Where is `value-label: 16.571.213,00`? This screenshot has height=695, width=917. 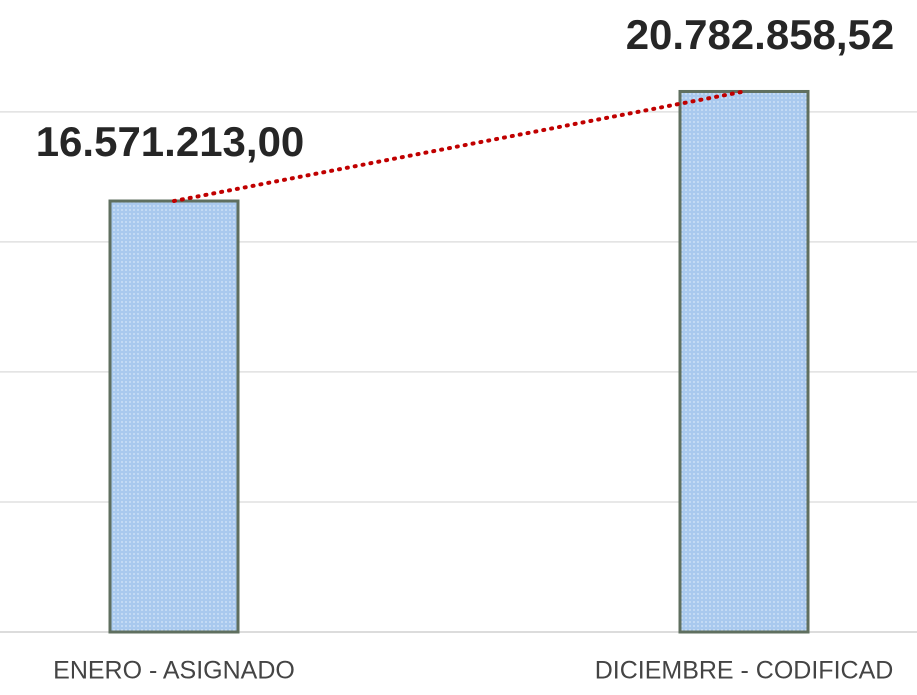 value-label: 16.571.213,00 is located at coordinates (170, 141).